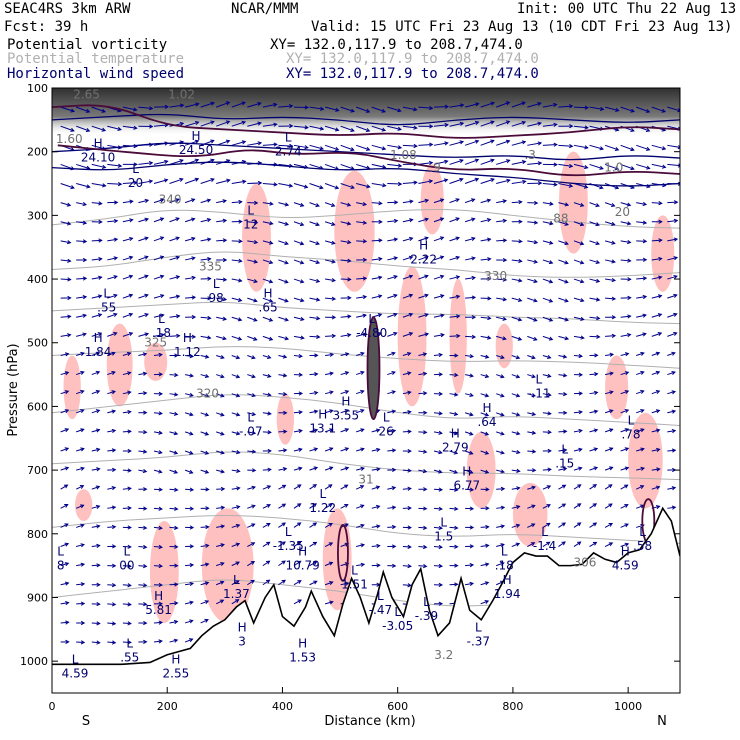  I want to click on y-tick-label: 400, so click(37, 279).